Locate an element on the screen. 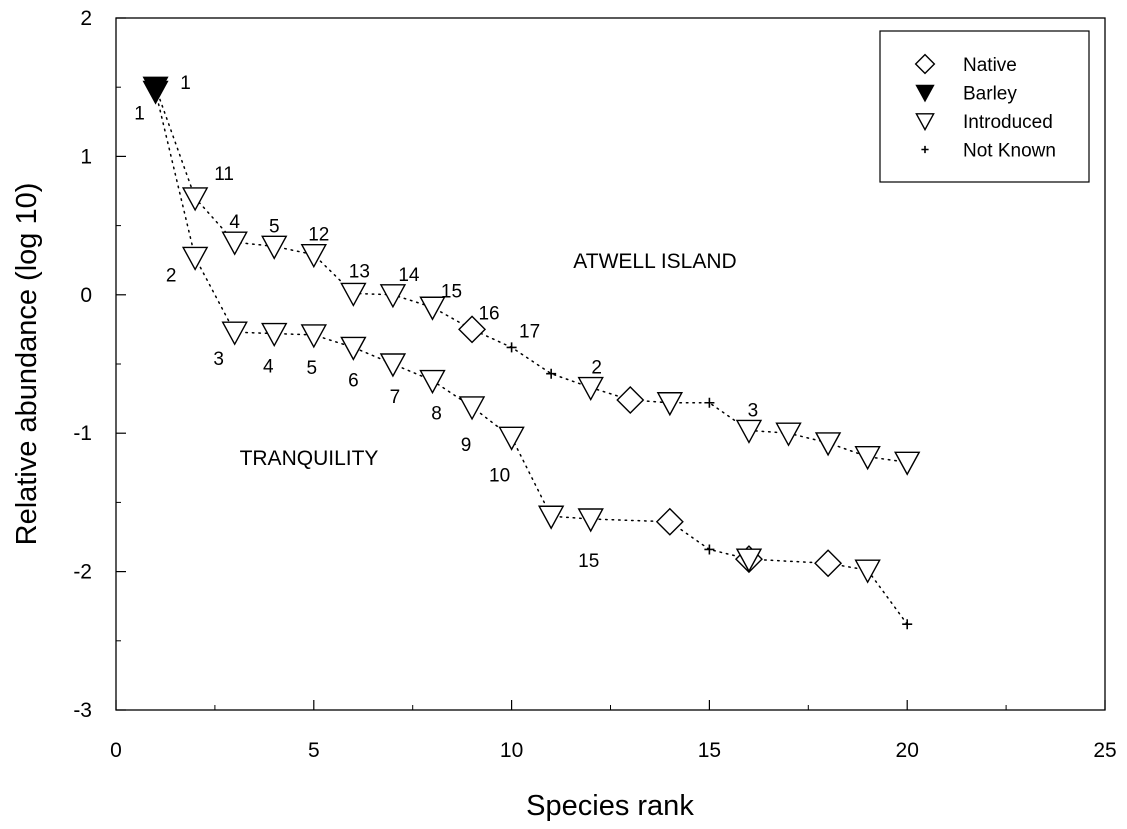  x-axis-title: Species rank is located at coordinates (610, 806).